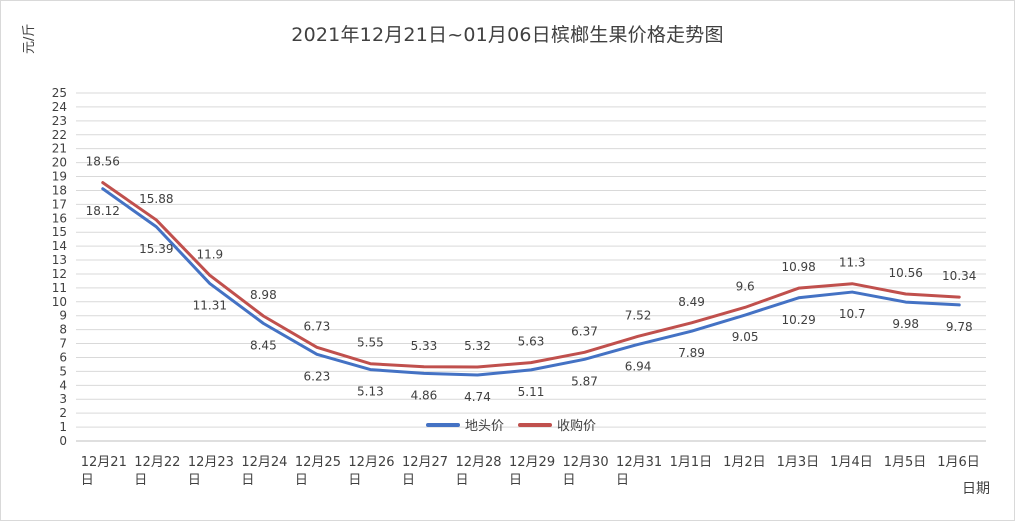 The image size is (1015, 521). What do you see at coordinates (59, 163) in the screenshot?
I see `y-tick-label: 20` at bounding box center [59, 163].